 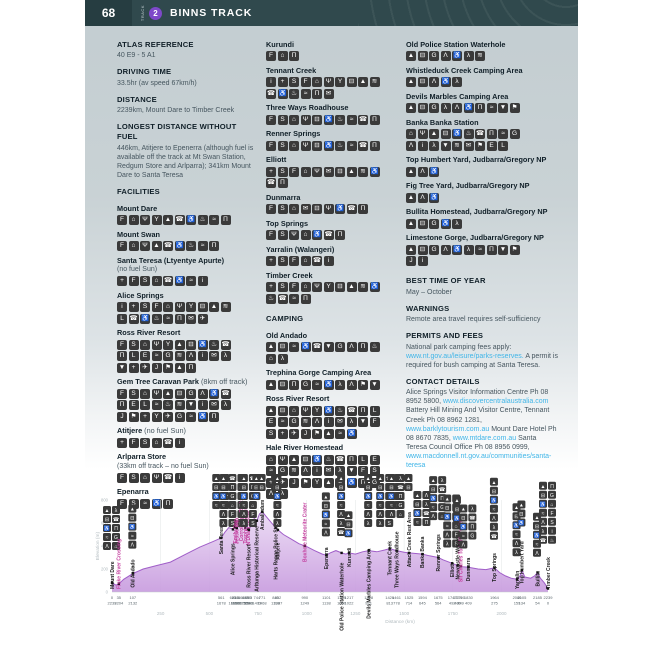 What do you see at coordinates (468, 197) in the screenshot?
I see `facility-icon-grid: ▲ Λ ♿` at bounding box center [468, 197].